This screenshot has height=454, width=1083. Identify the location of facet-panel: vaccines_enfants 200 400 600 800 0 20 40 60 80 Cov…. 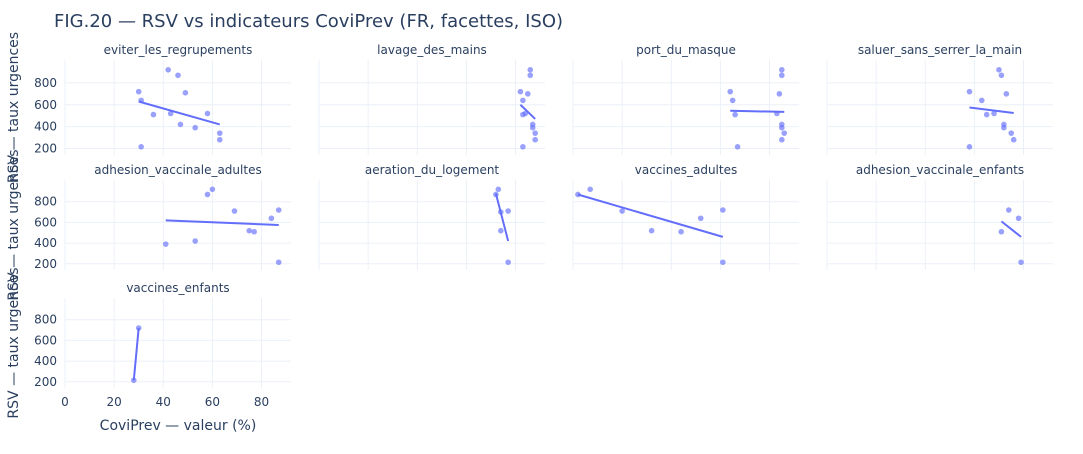
(148, 350).